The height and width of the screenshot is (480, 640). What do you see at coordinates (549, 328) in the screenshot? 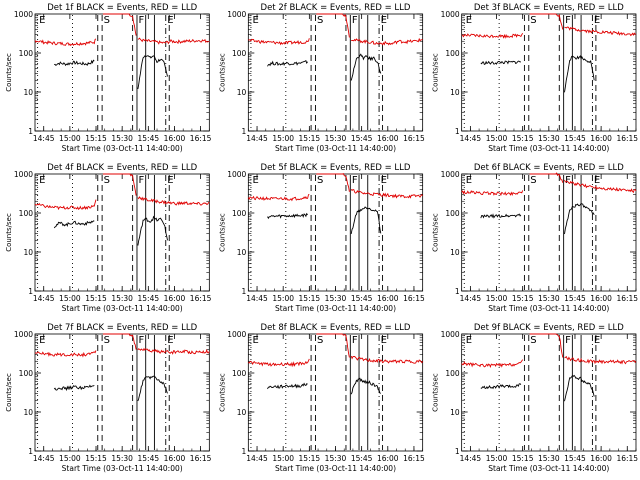
I see `chart-title: Det 9f BLACK = Events, RED = LLD` at bounding box center [549, 328].